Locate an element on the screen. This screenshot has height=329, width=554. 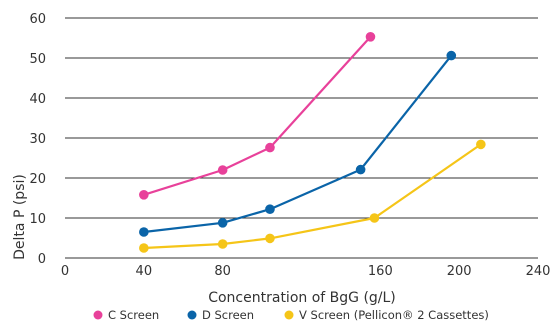
legend-item: C Screen is located at coordinates (126, 315).